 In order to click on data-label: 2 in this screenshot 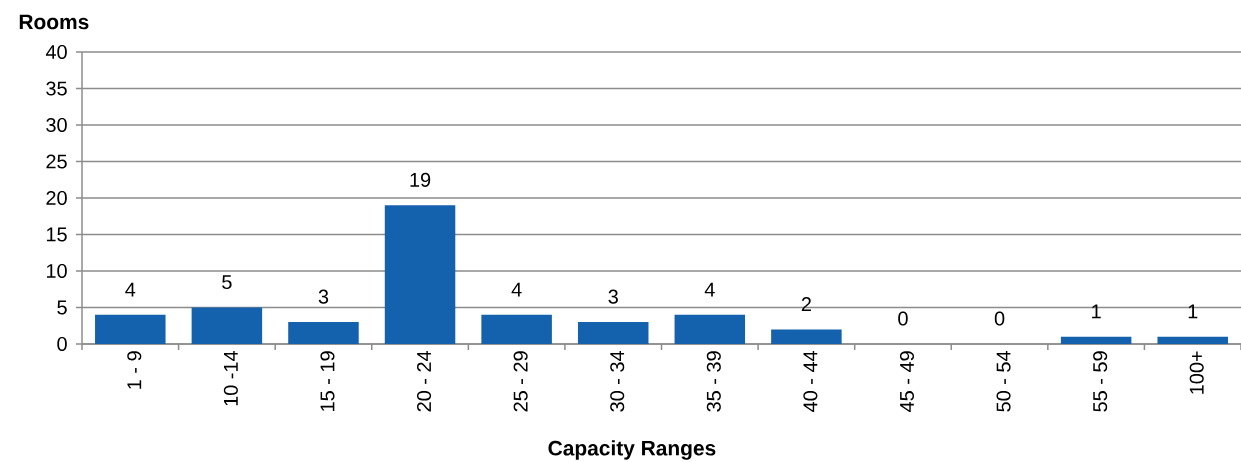, I will do `click(806, 304)`.